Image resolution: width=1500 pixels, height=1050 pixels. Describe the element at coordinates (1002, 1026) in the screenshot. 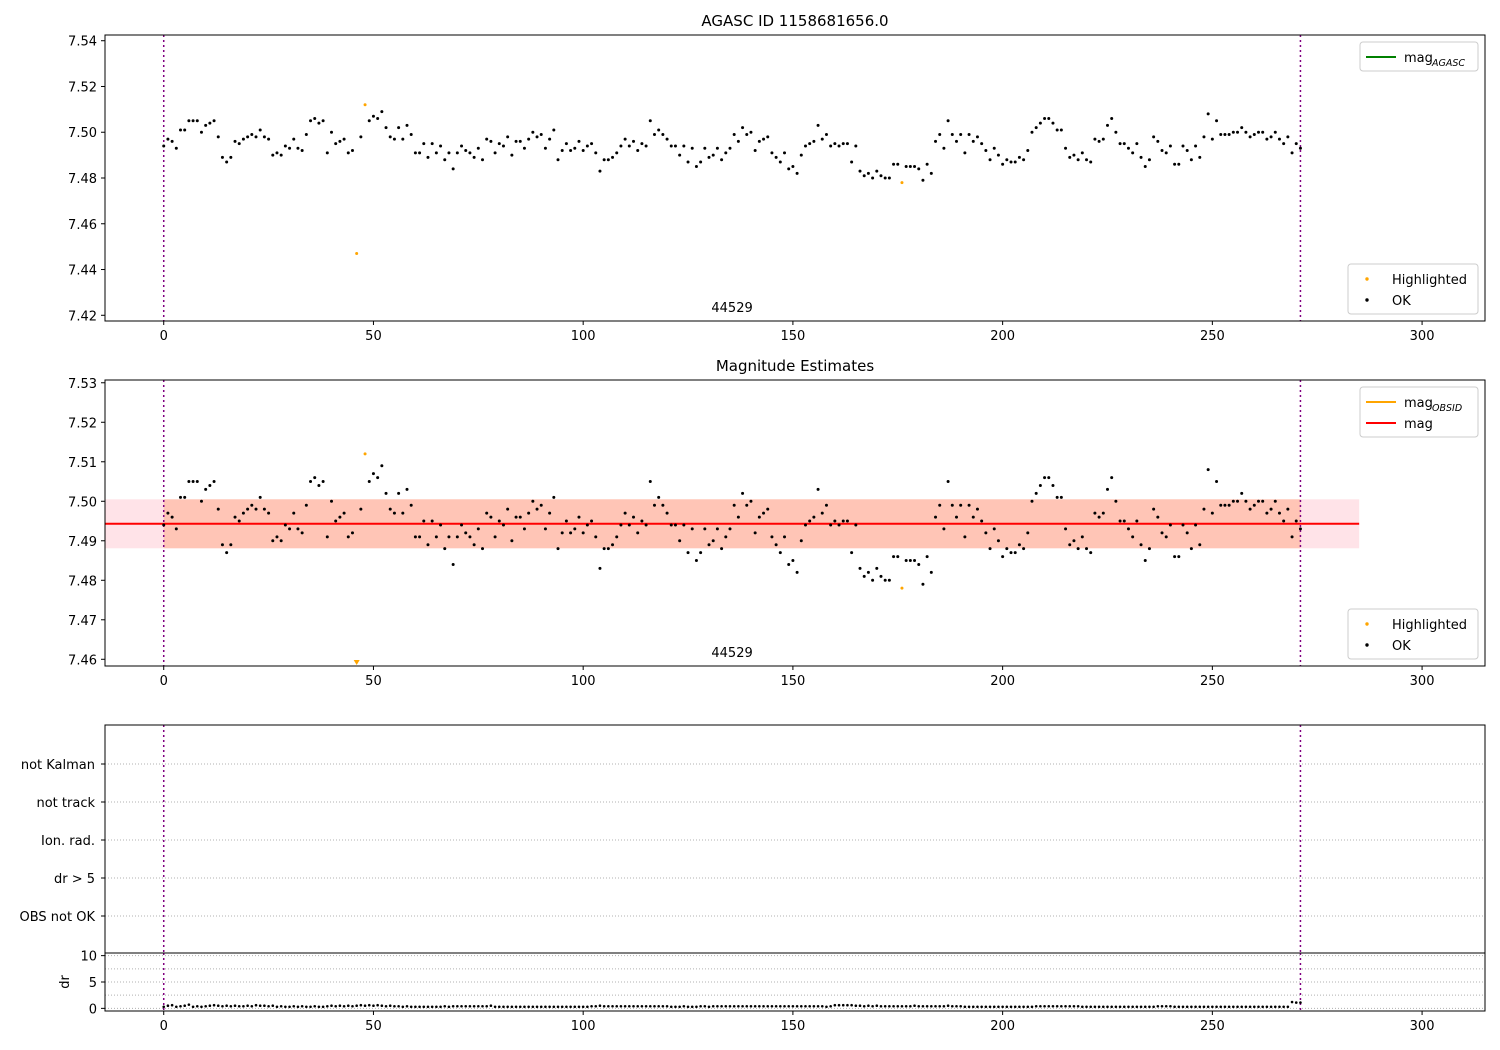

I see `x-tick-label: 200` at that location.